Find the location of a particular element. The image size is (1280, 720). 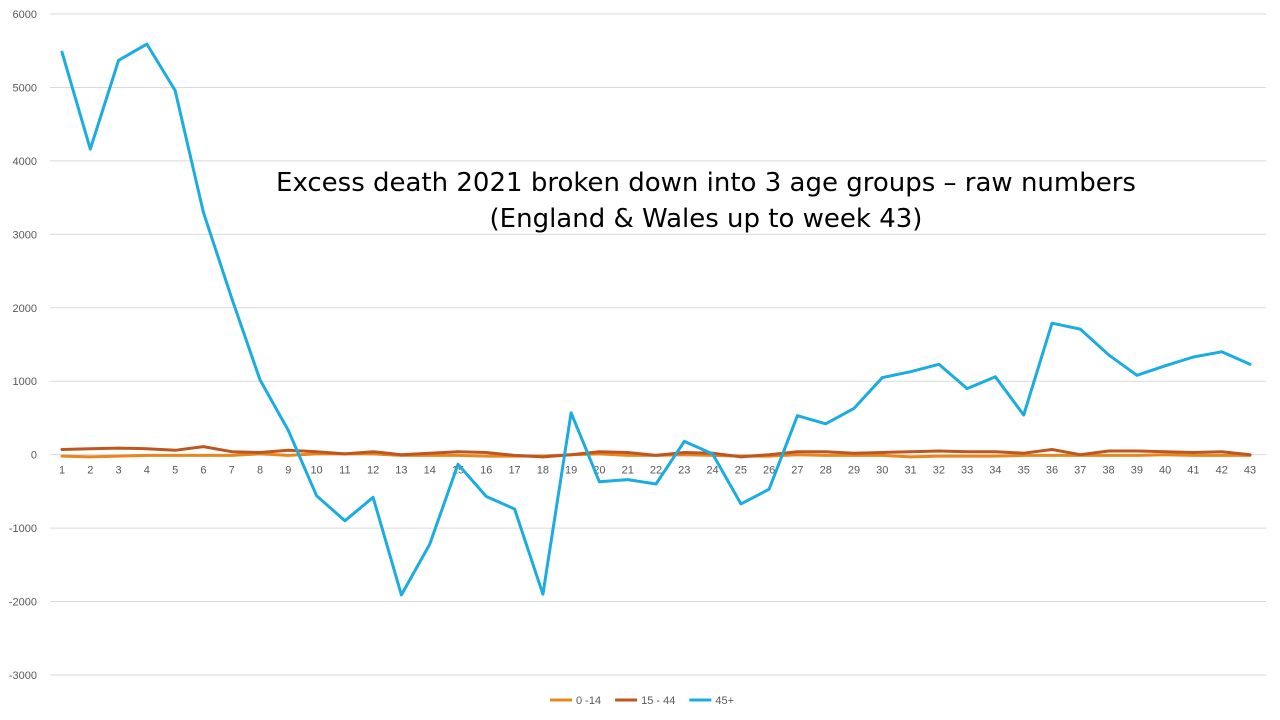

x-tick-label: 29 is located at coordinates (854, 471).